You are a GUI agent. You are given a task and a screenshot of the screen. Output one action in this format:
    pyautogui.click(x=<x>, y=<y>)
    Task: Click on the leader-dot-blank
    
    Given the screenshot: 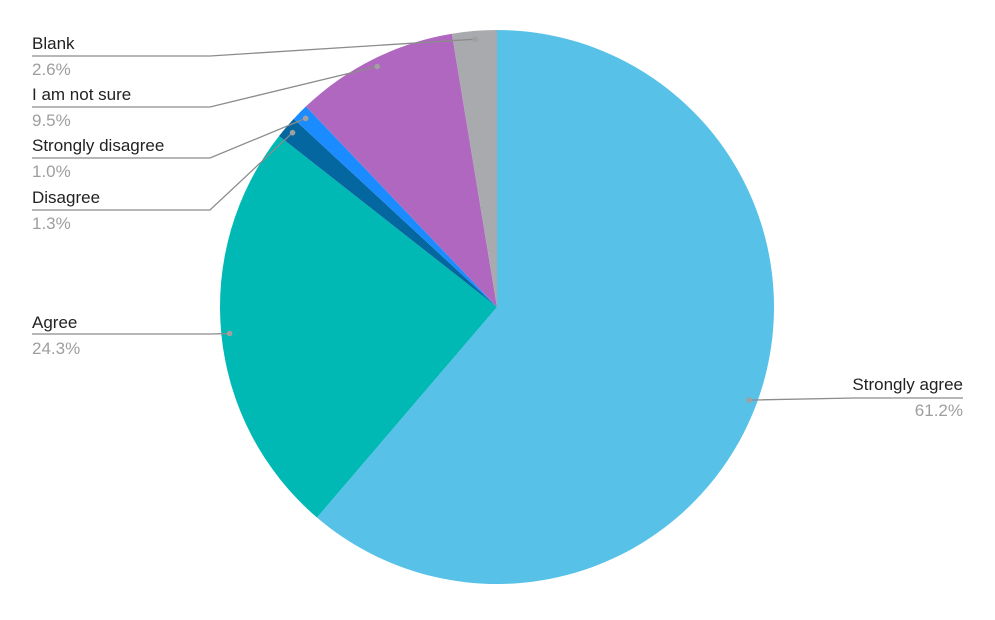 What is the action you would take?
    pyautogui.click(x=475, y=39)
    